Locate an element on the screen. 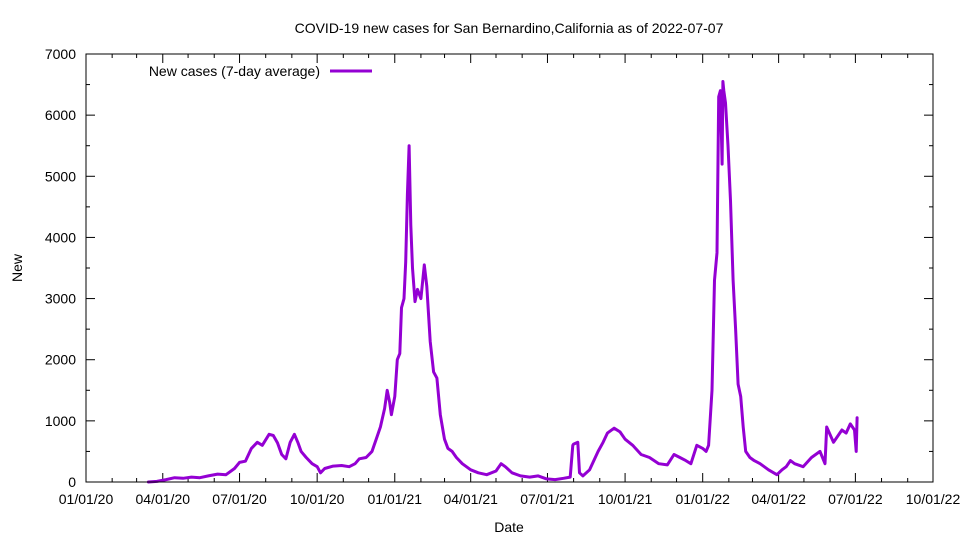 Image resolution: width=960 pixels, height=545 pixels. x-tick-label: 07/01/20 is located at coordinates (239, 499).